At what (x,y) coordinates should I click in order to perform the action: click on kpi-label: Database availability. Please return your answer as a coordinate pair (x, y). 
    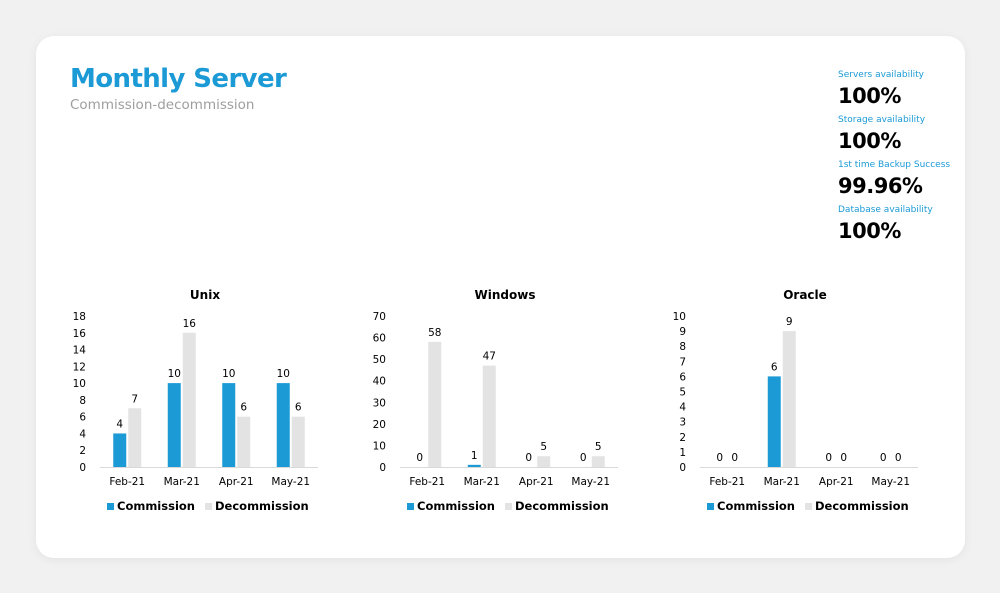
    Looking at the image, I should click on (885, 210).